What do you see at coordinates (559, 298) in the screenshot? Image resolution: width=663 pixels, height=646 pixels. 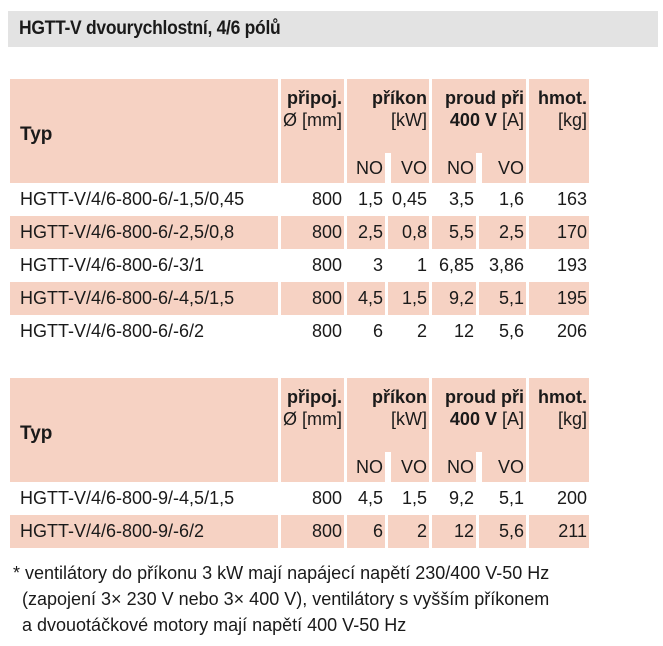 I see `cell-hmot: 195` at bounding box center [559, 298].